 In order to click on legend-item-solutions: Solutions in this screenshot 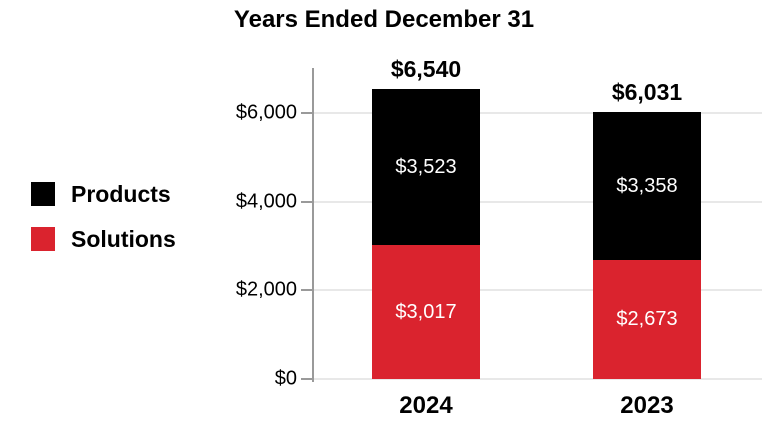, I will do `click(103, 238)`.